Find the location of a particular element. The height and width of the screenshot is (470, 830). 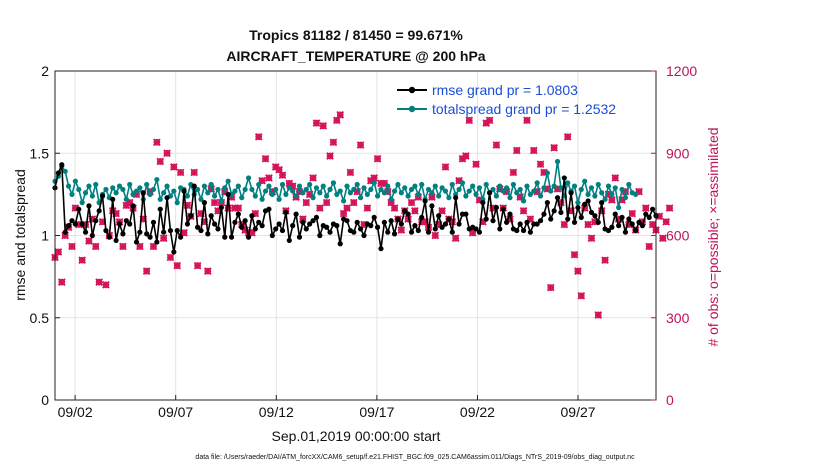

left-tick-label: 1 is located at coordinates (45, 236).